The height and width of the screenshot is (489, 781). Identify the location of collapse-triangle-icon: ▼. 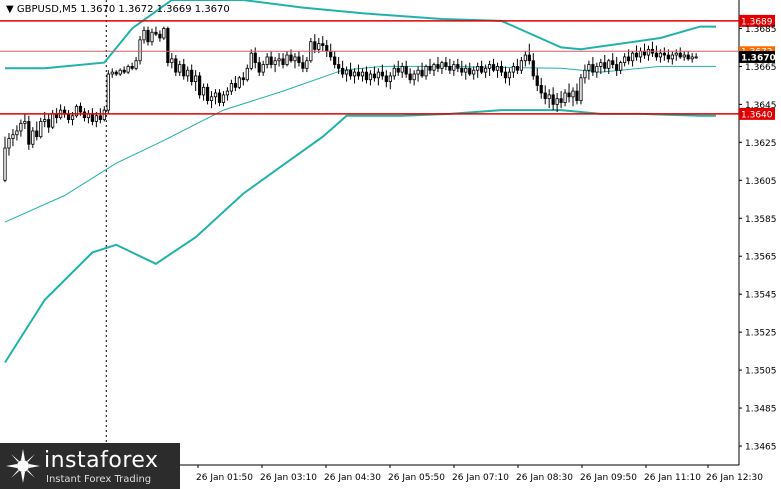
(10, 9).